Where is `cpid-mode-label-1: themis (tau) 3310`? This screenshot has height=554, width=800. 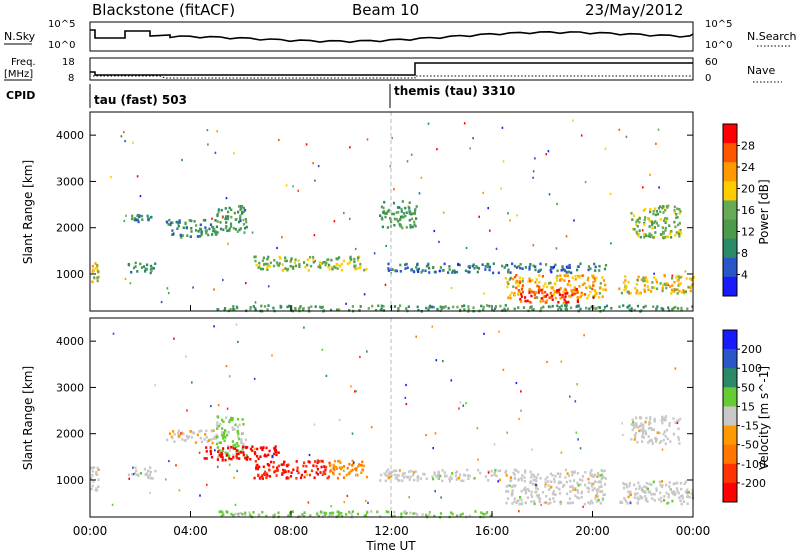
cpid-mode-label-1: themis (tau) 3310 is located at coordinates (454, 91).